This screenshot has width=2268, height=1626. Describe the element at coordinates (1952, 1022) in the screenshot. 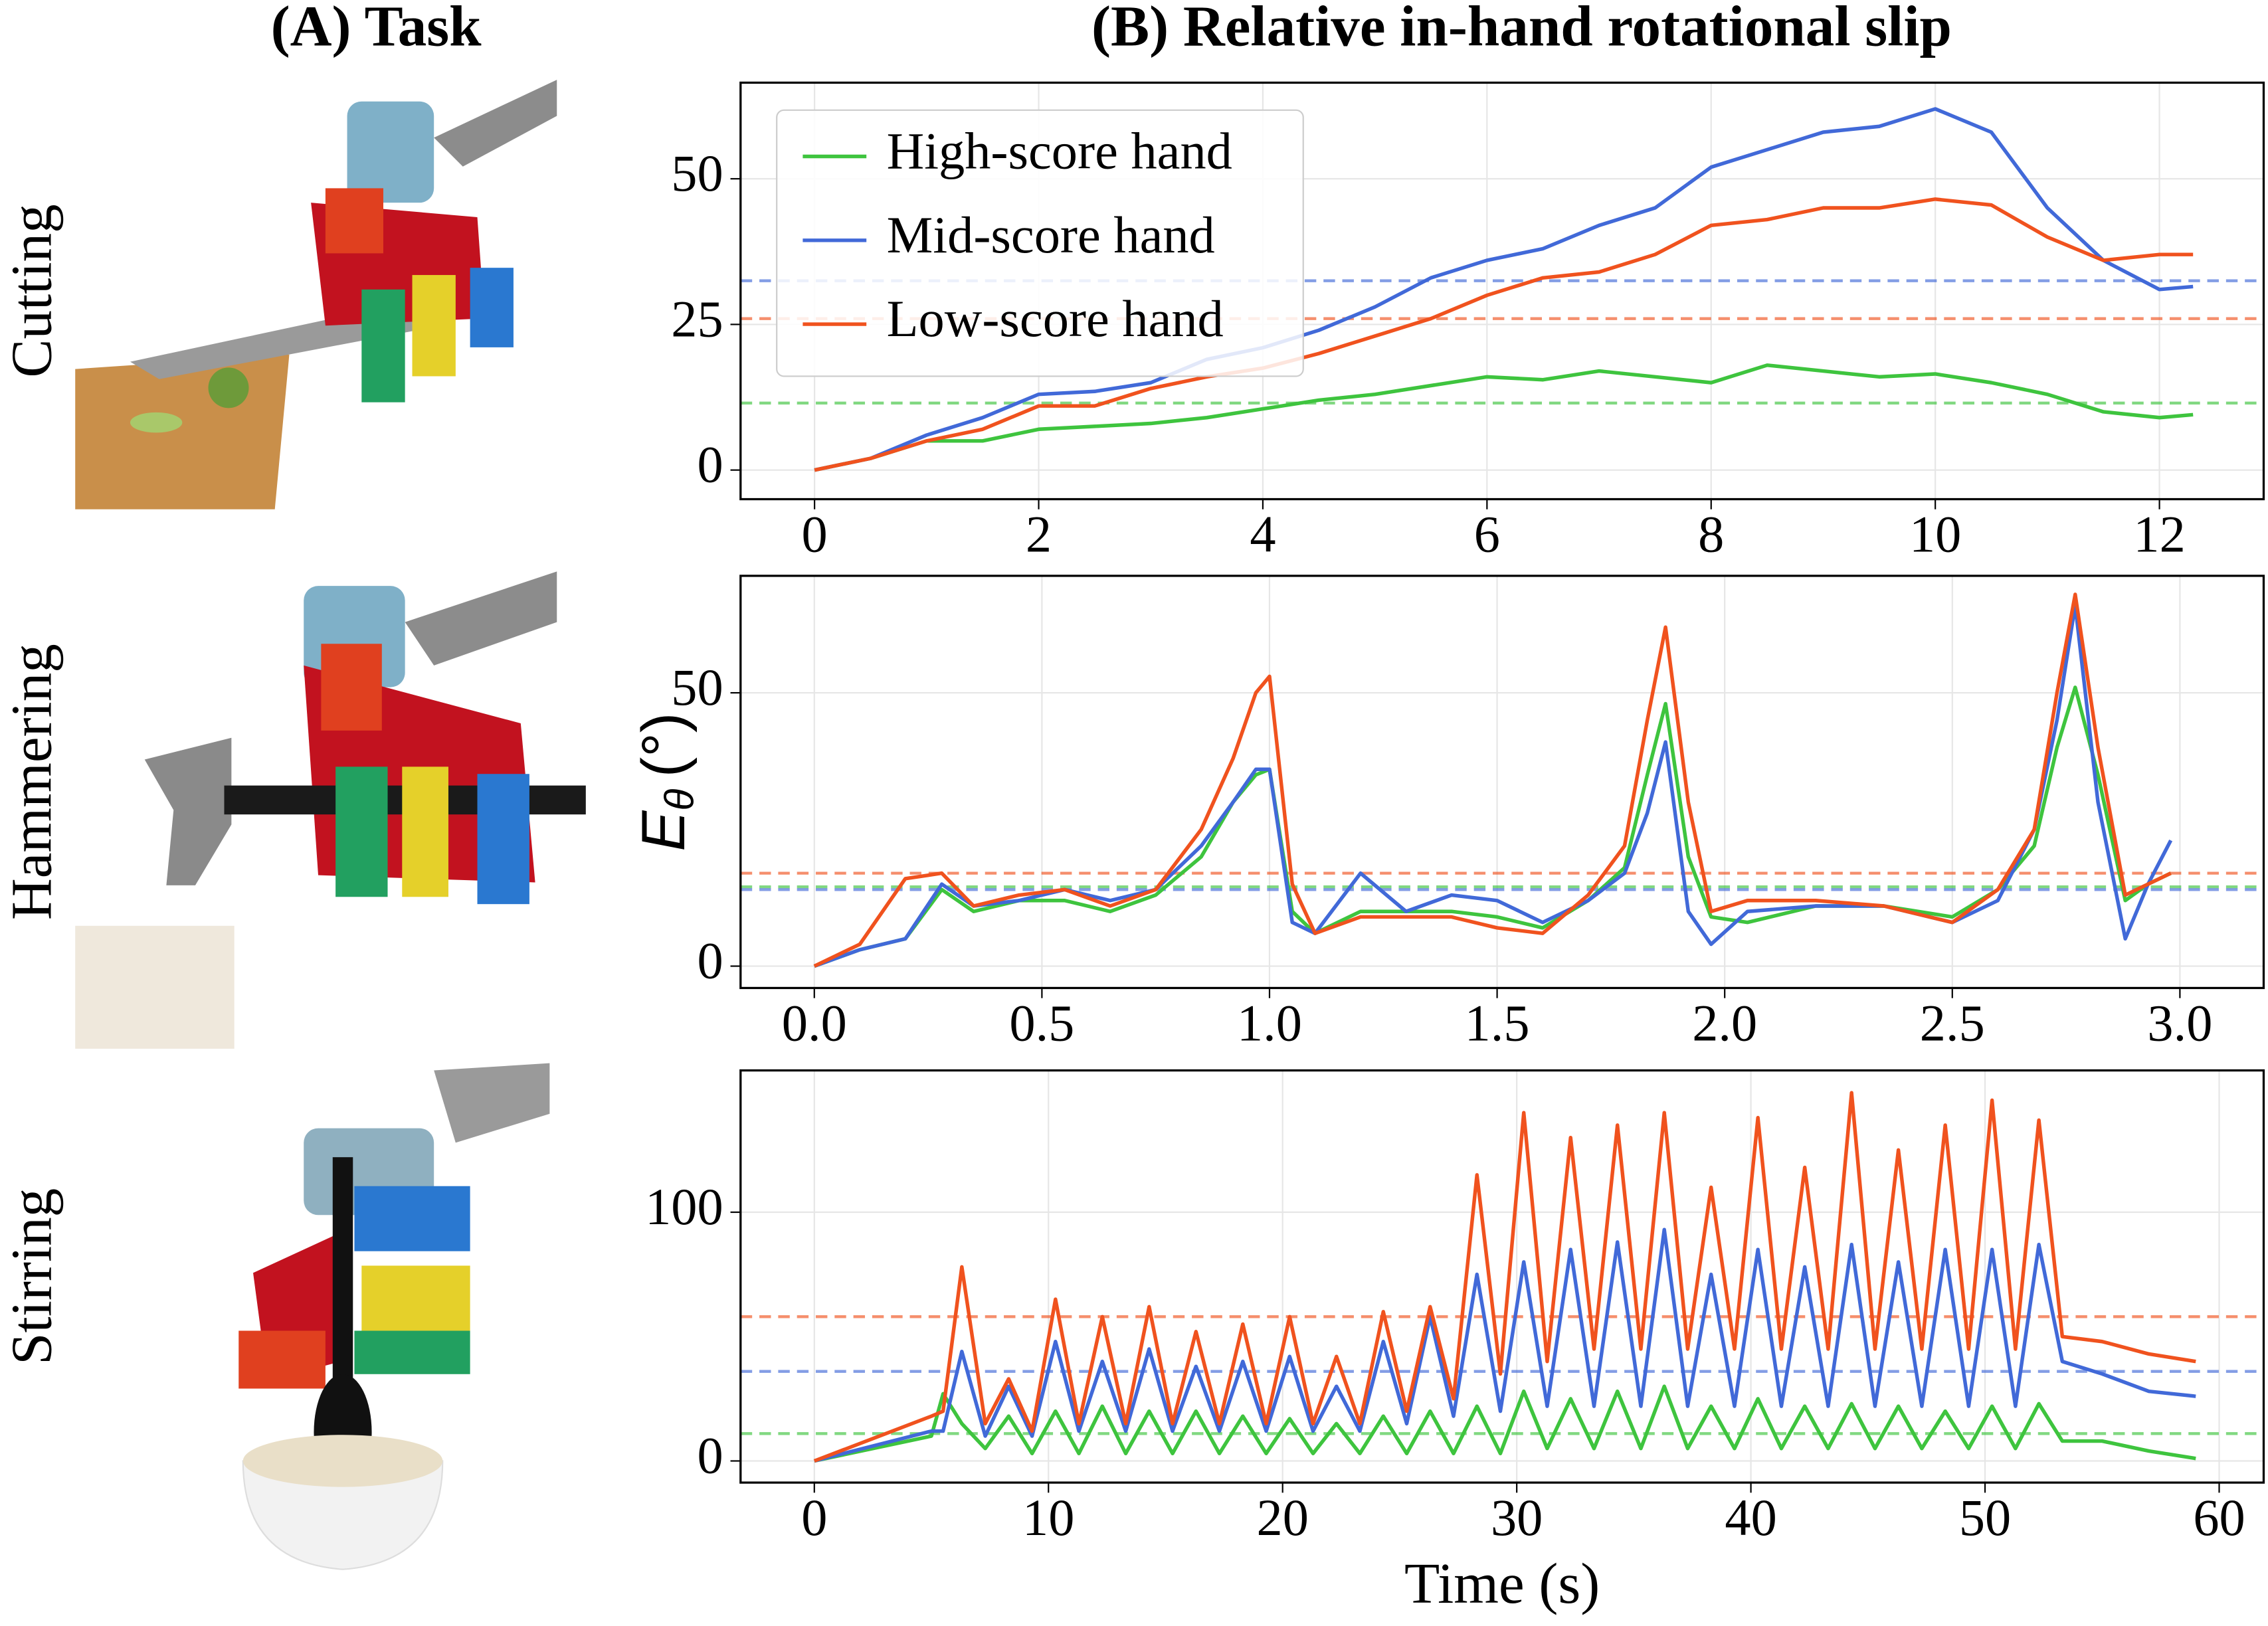

I see `x-tick-label: 2.5` at that location.